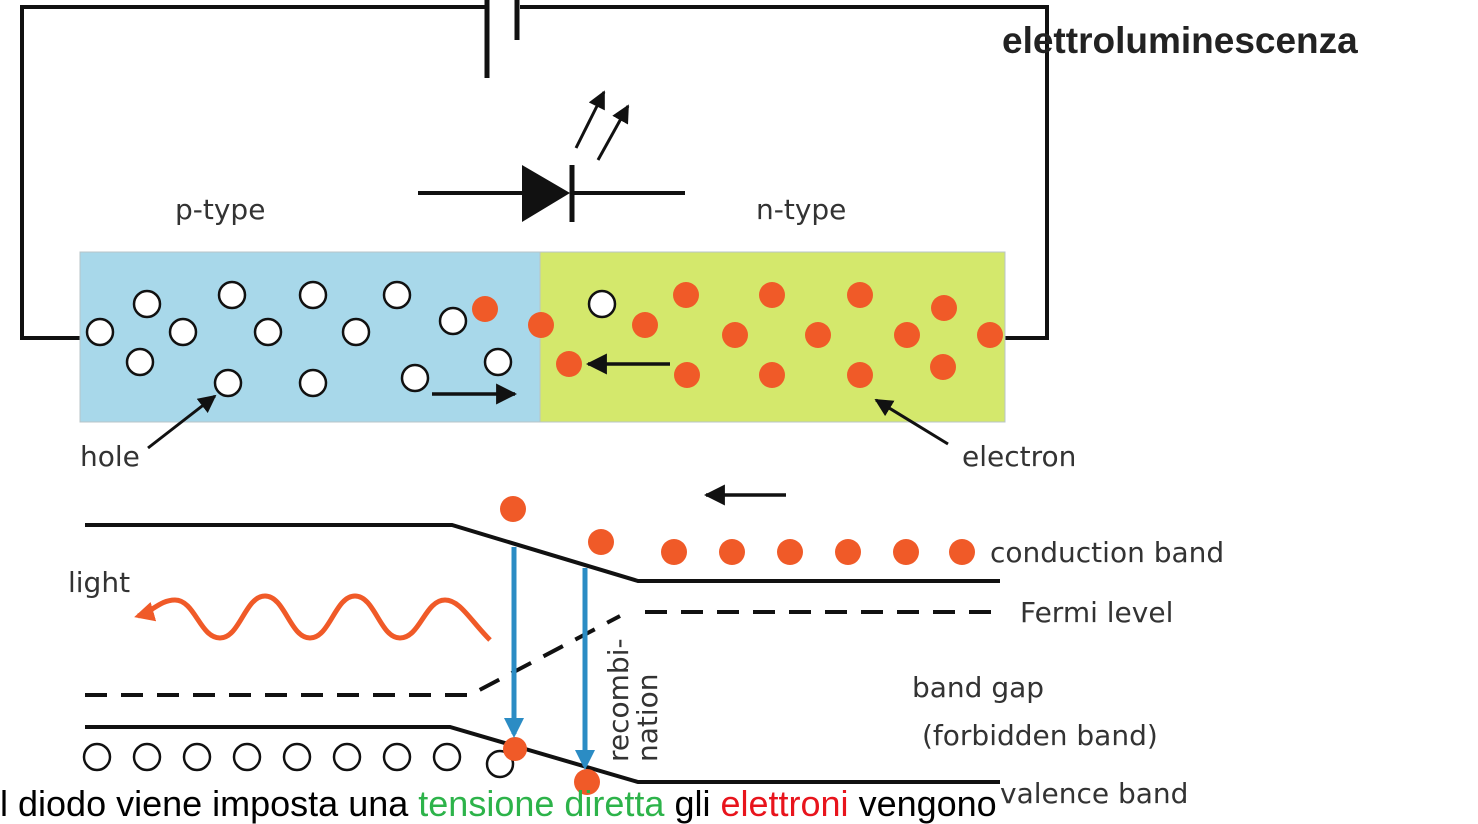 The image size is (1478, 824). Describe the element at coordinates (618, 700) in the screenshot. I see `recombination-label-line1: recombi-` at that location.